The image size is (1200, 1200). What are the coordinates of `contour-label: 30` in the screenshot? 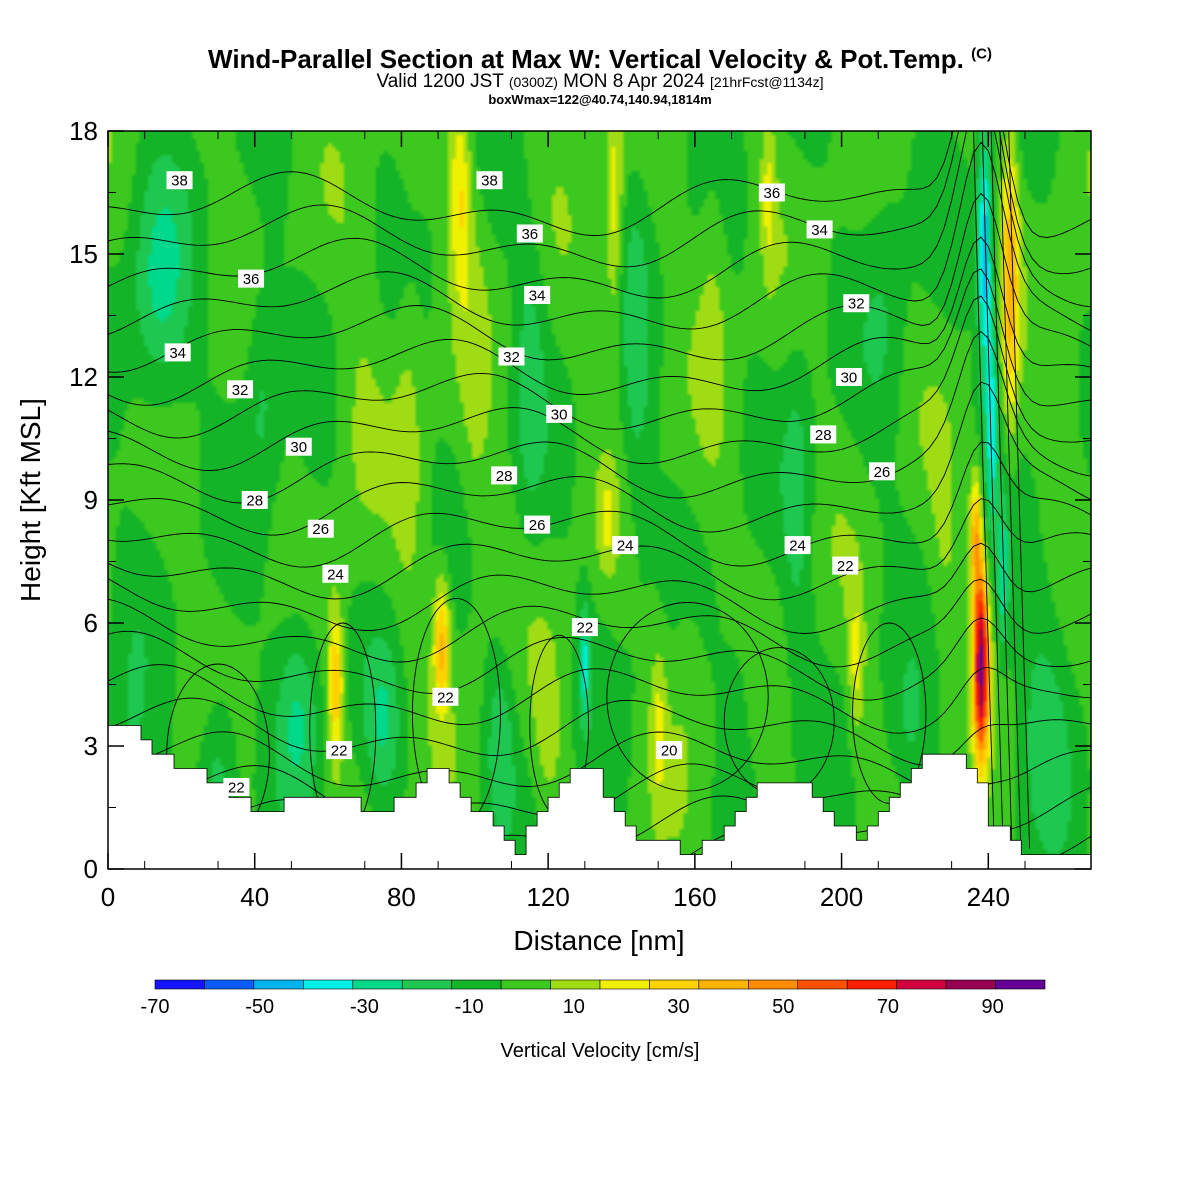 It's located at (559, 413).